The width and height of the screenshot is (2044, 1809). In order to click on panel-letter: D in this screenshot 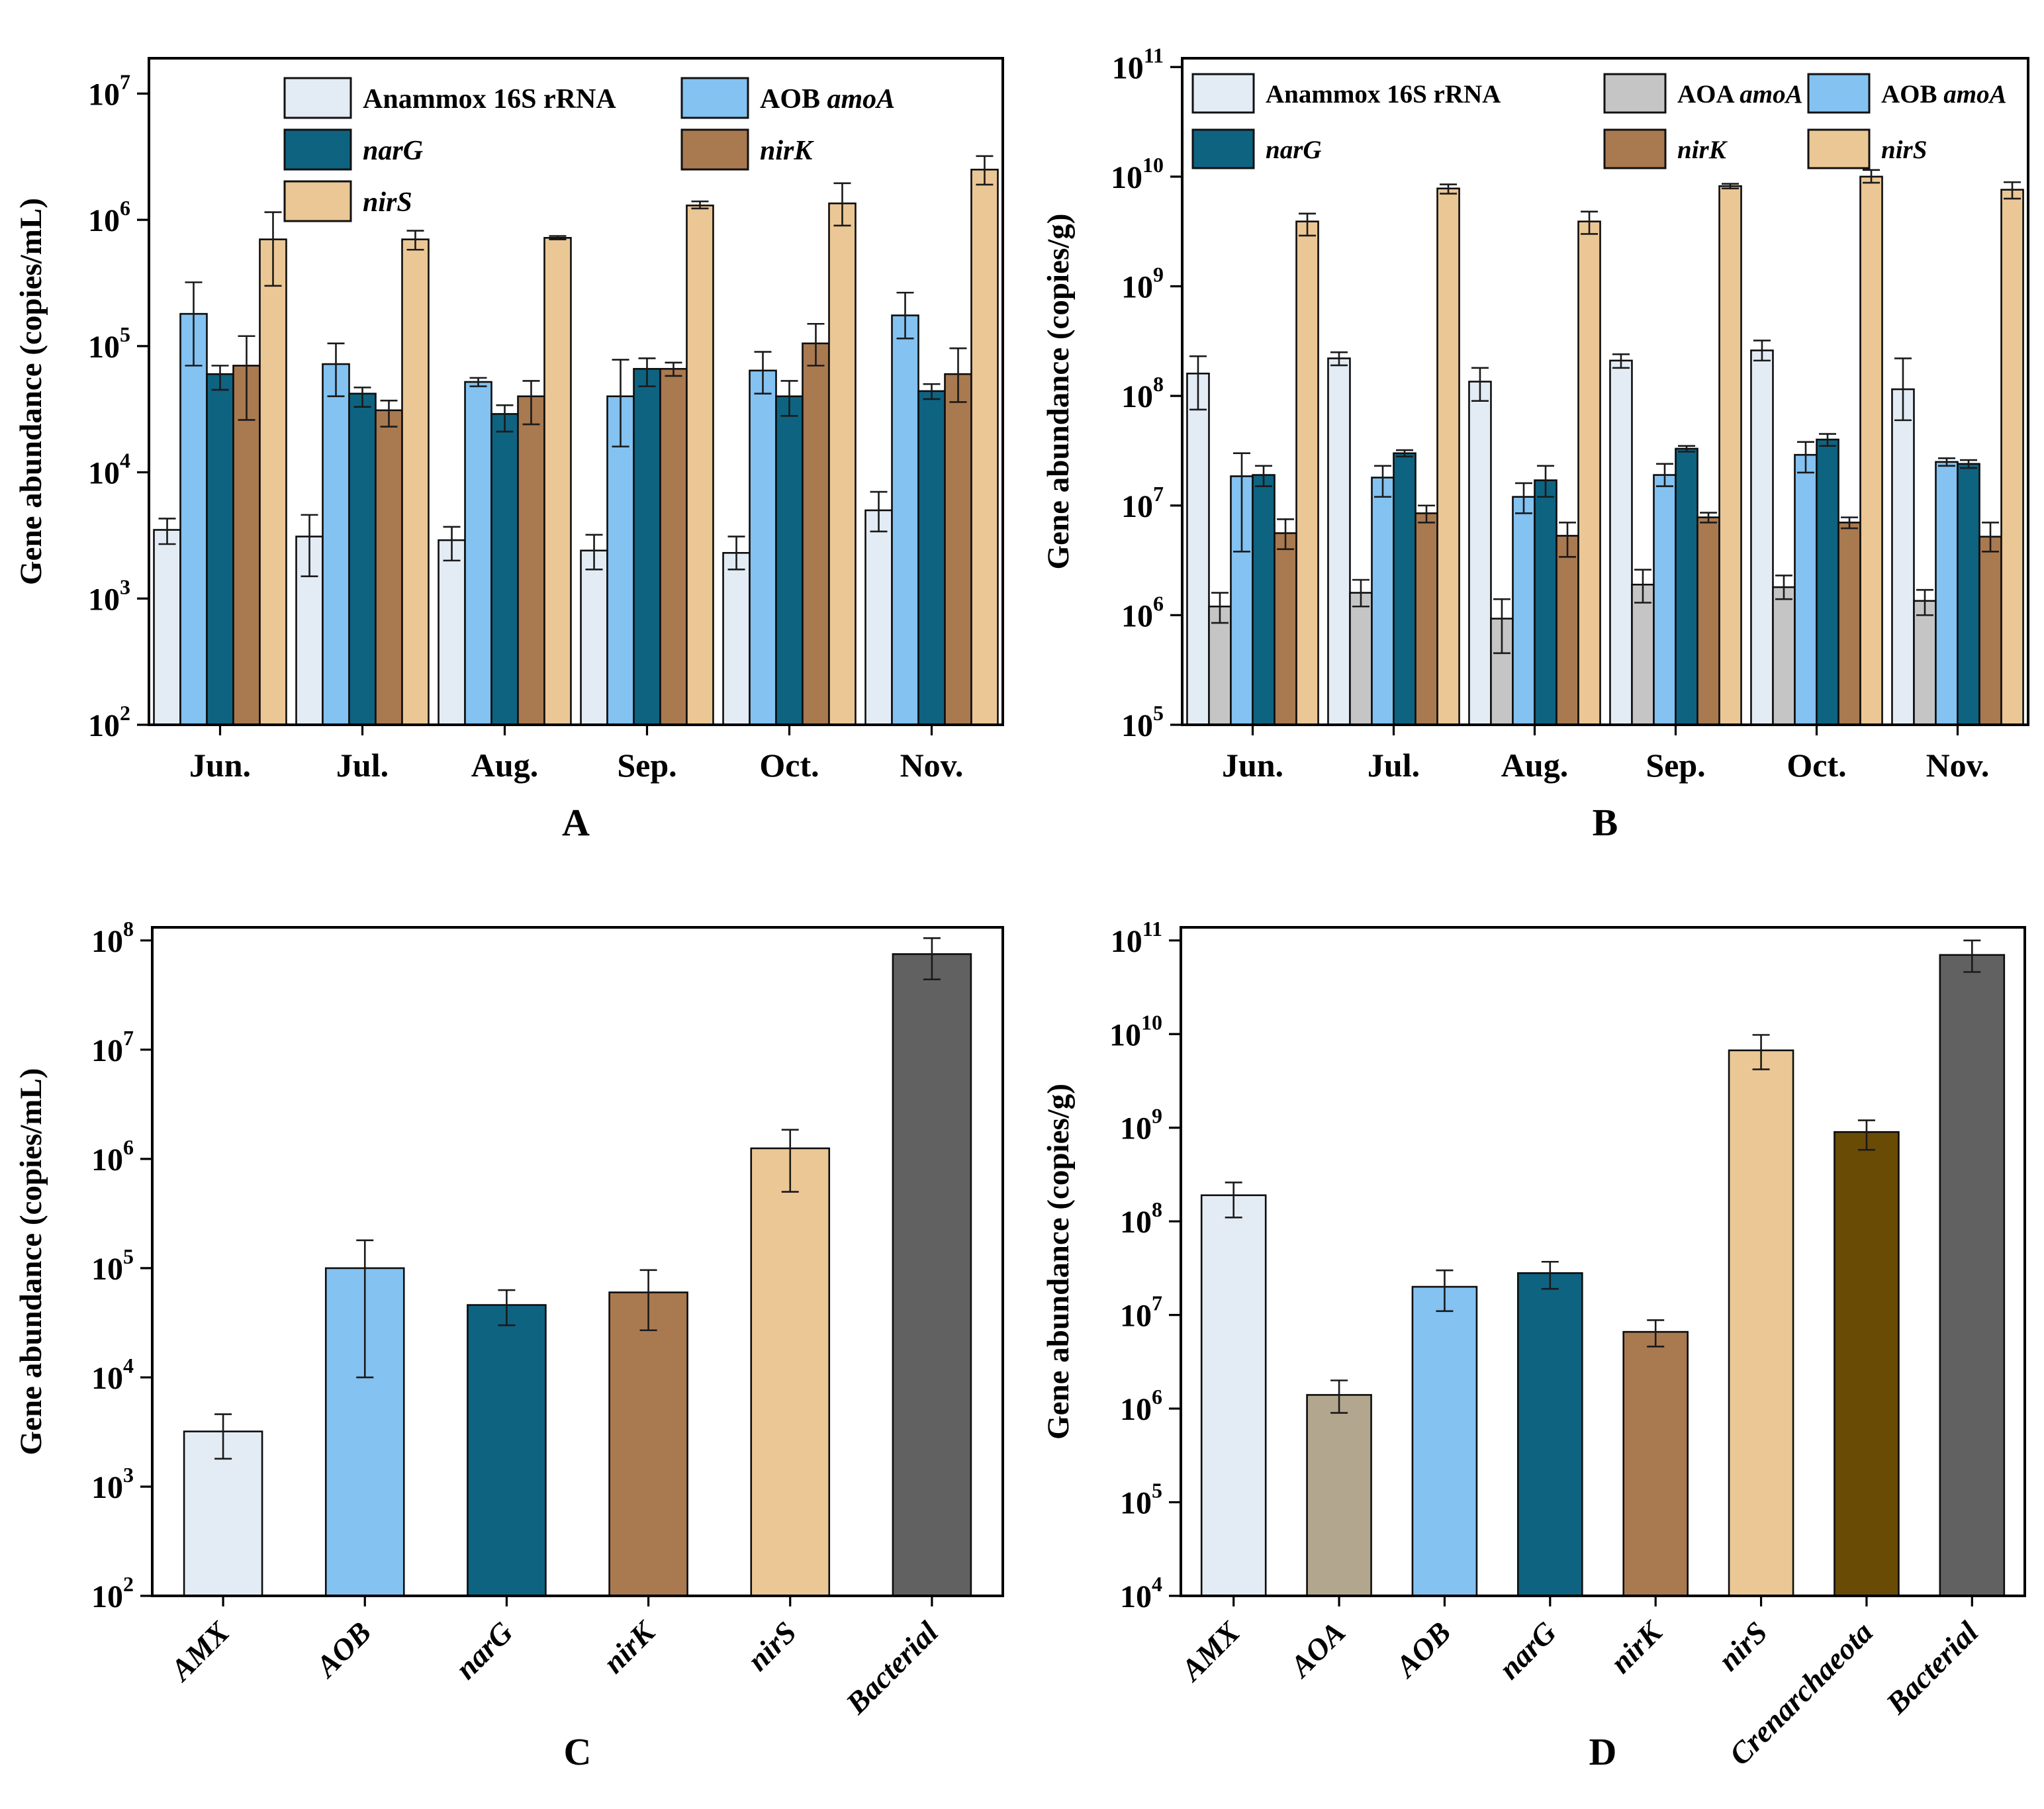, I will do `click(1603, 1751)`.